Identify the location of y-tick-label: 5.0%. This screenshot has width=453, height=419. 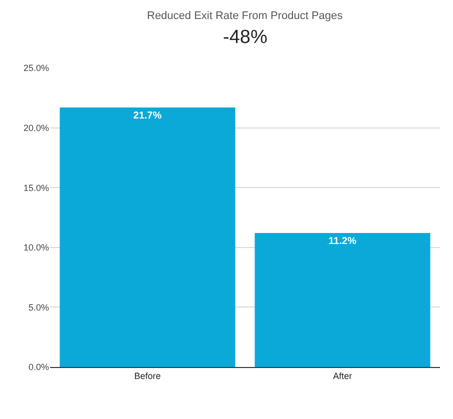
(38, 307).